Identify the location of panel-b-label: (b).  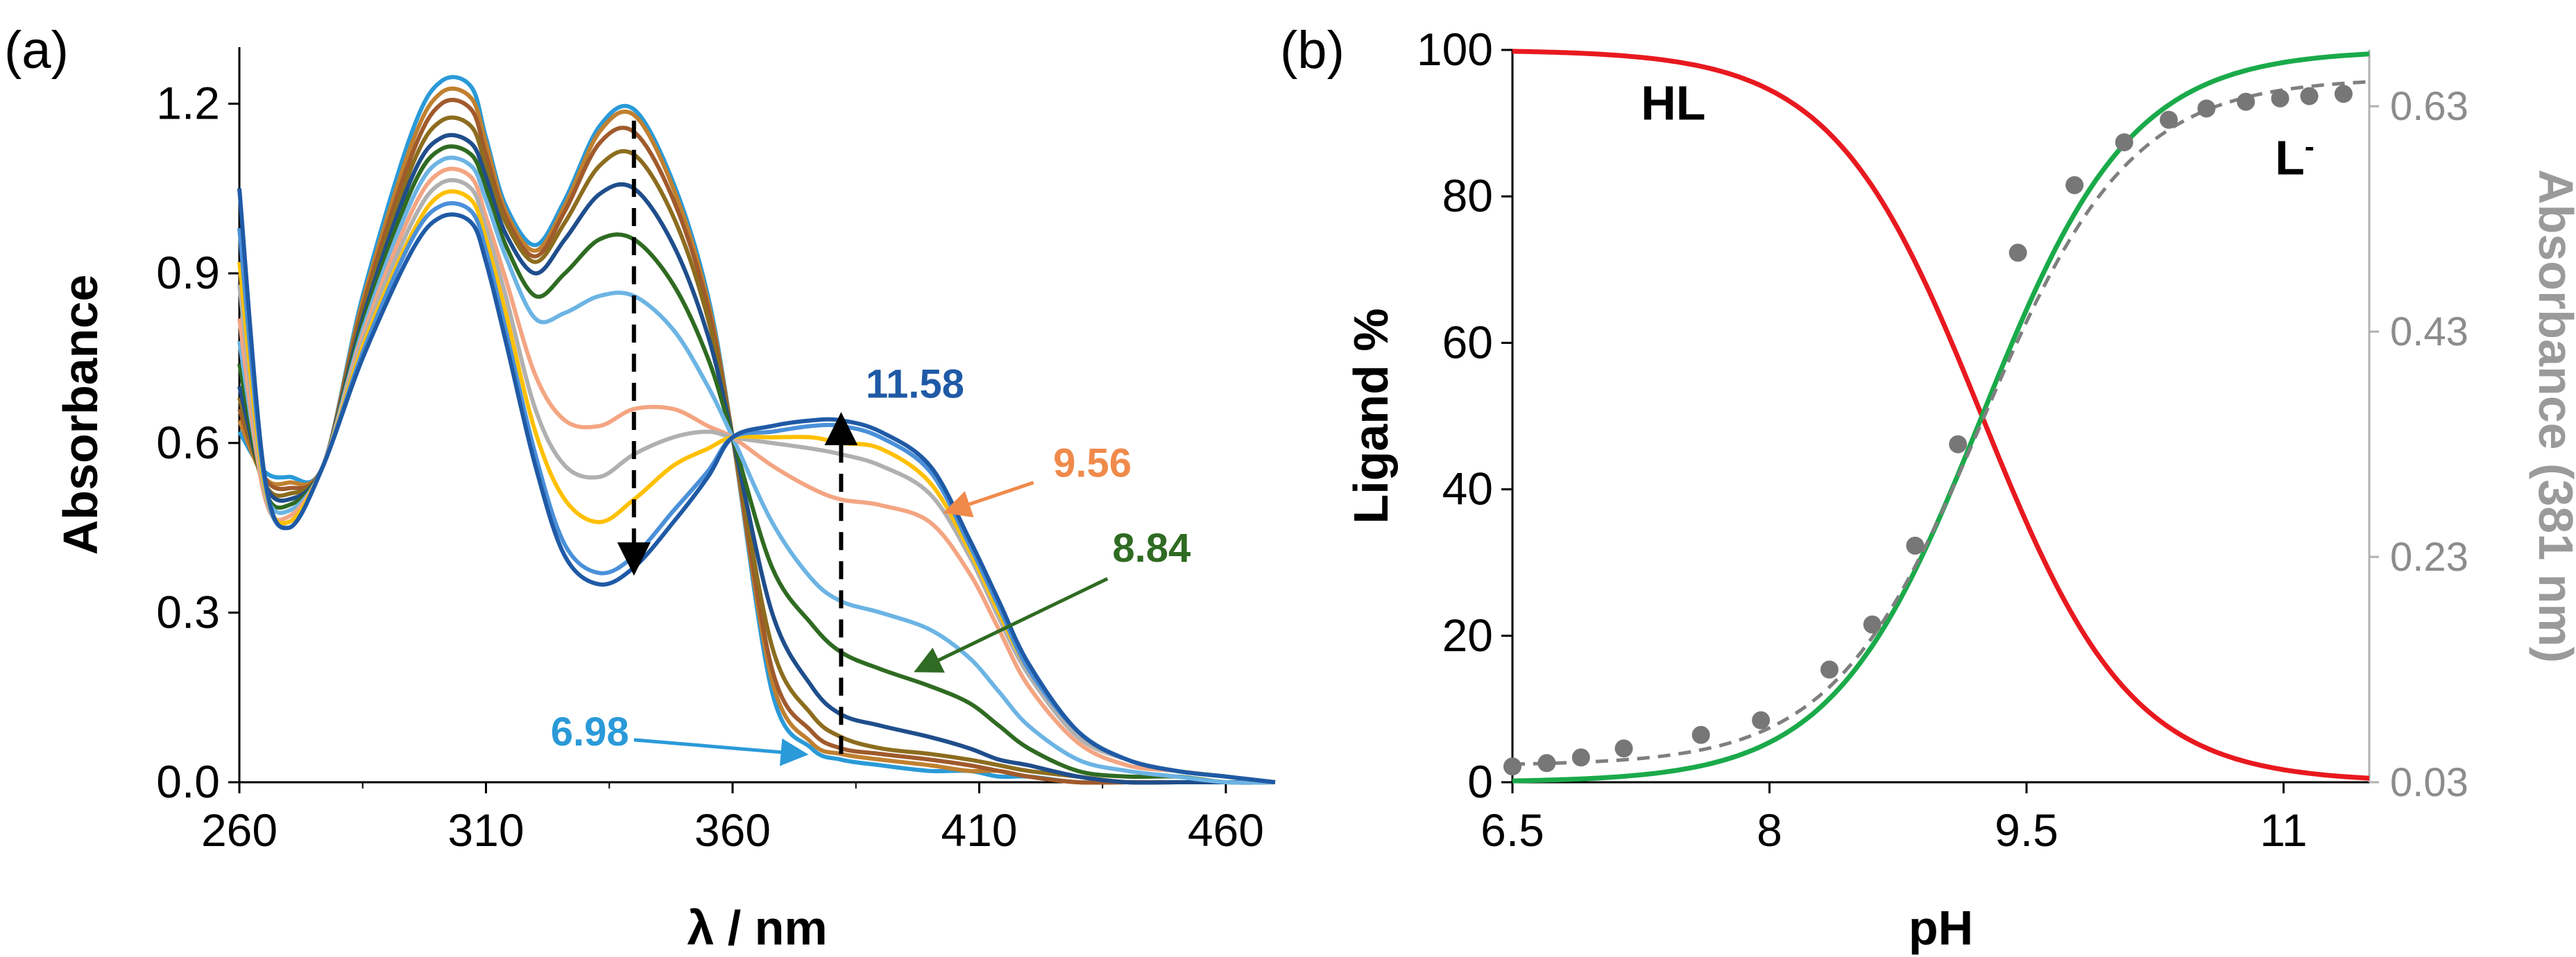
(1312, 50).